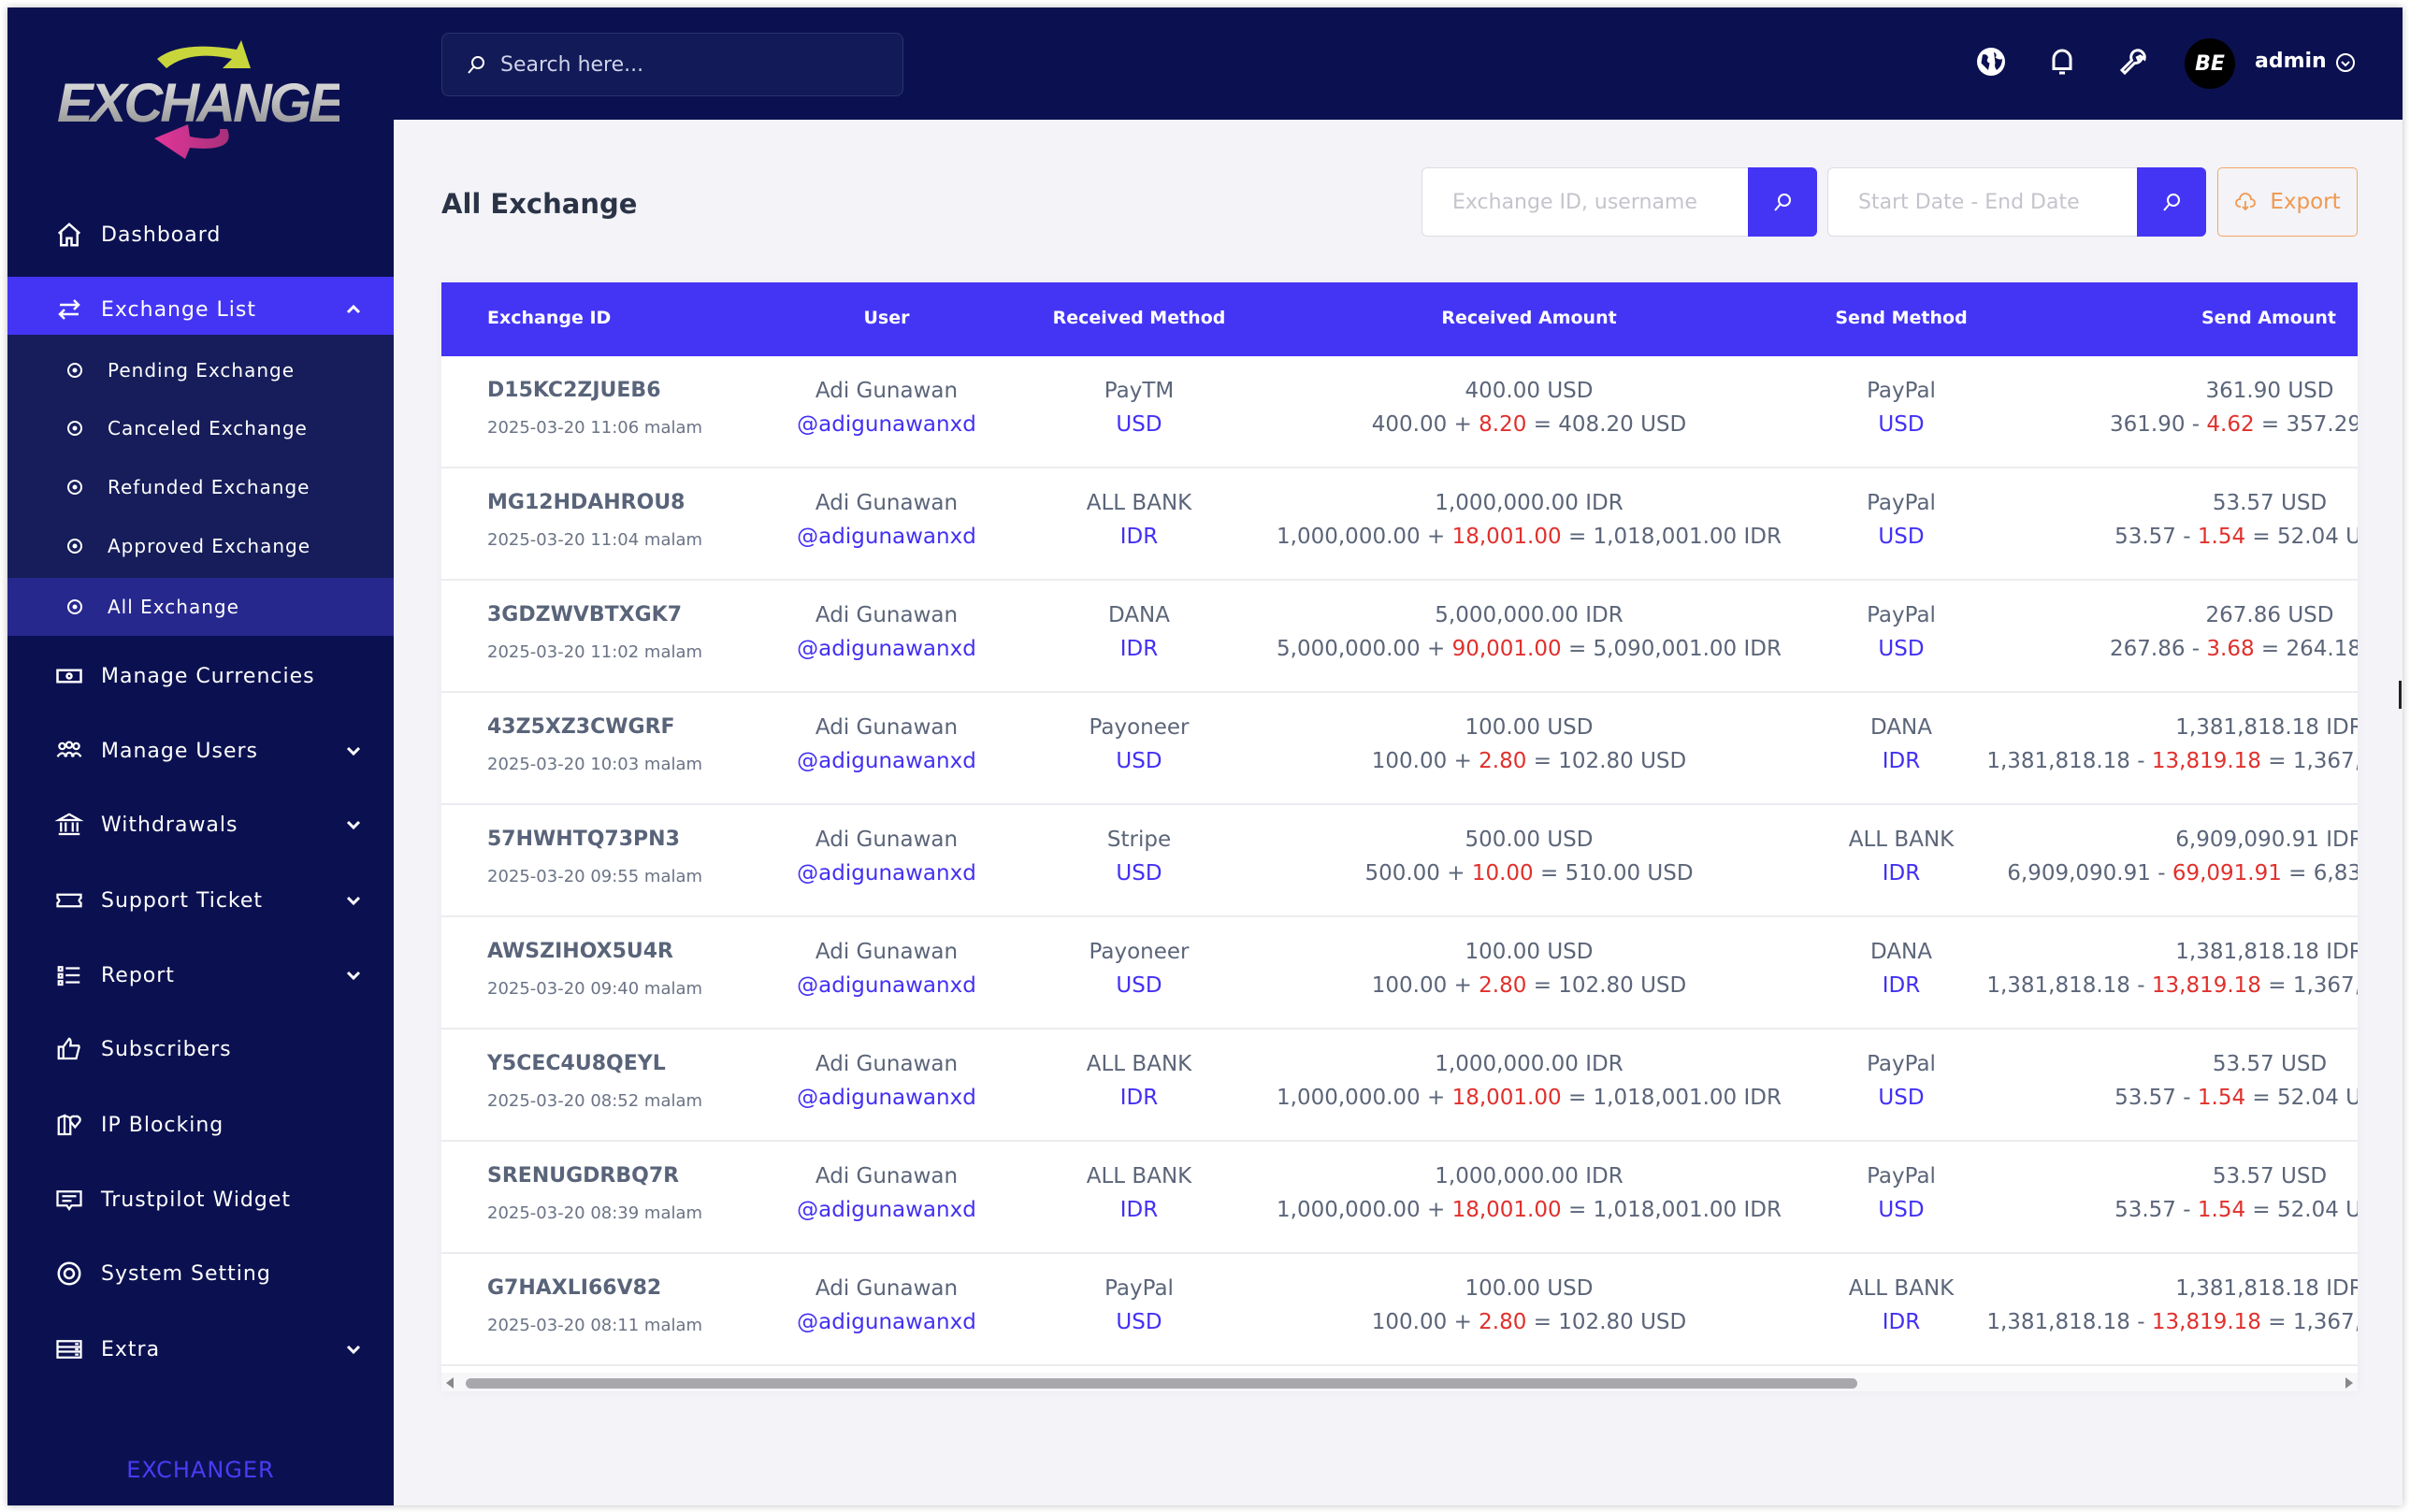  What do you see at coordinates (2147, 649) in the screenshot?
I see `send-base: 267.86` at bounding box center [2147, 649].